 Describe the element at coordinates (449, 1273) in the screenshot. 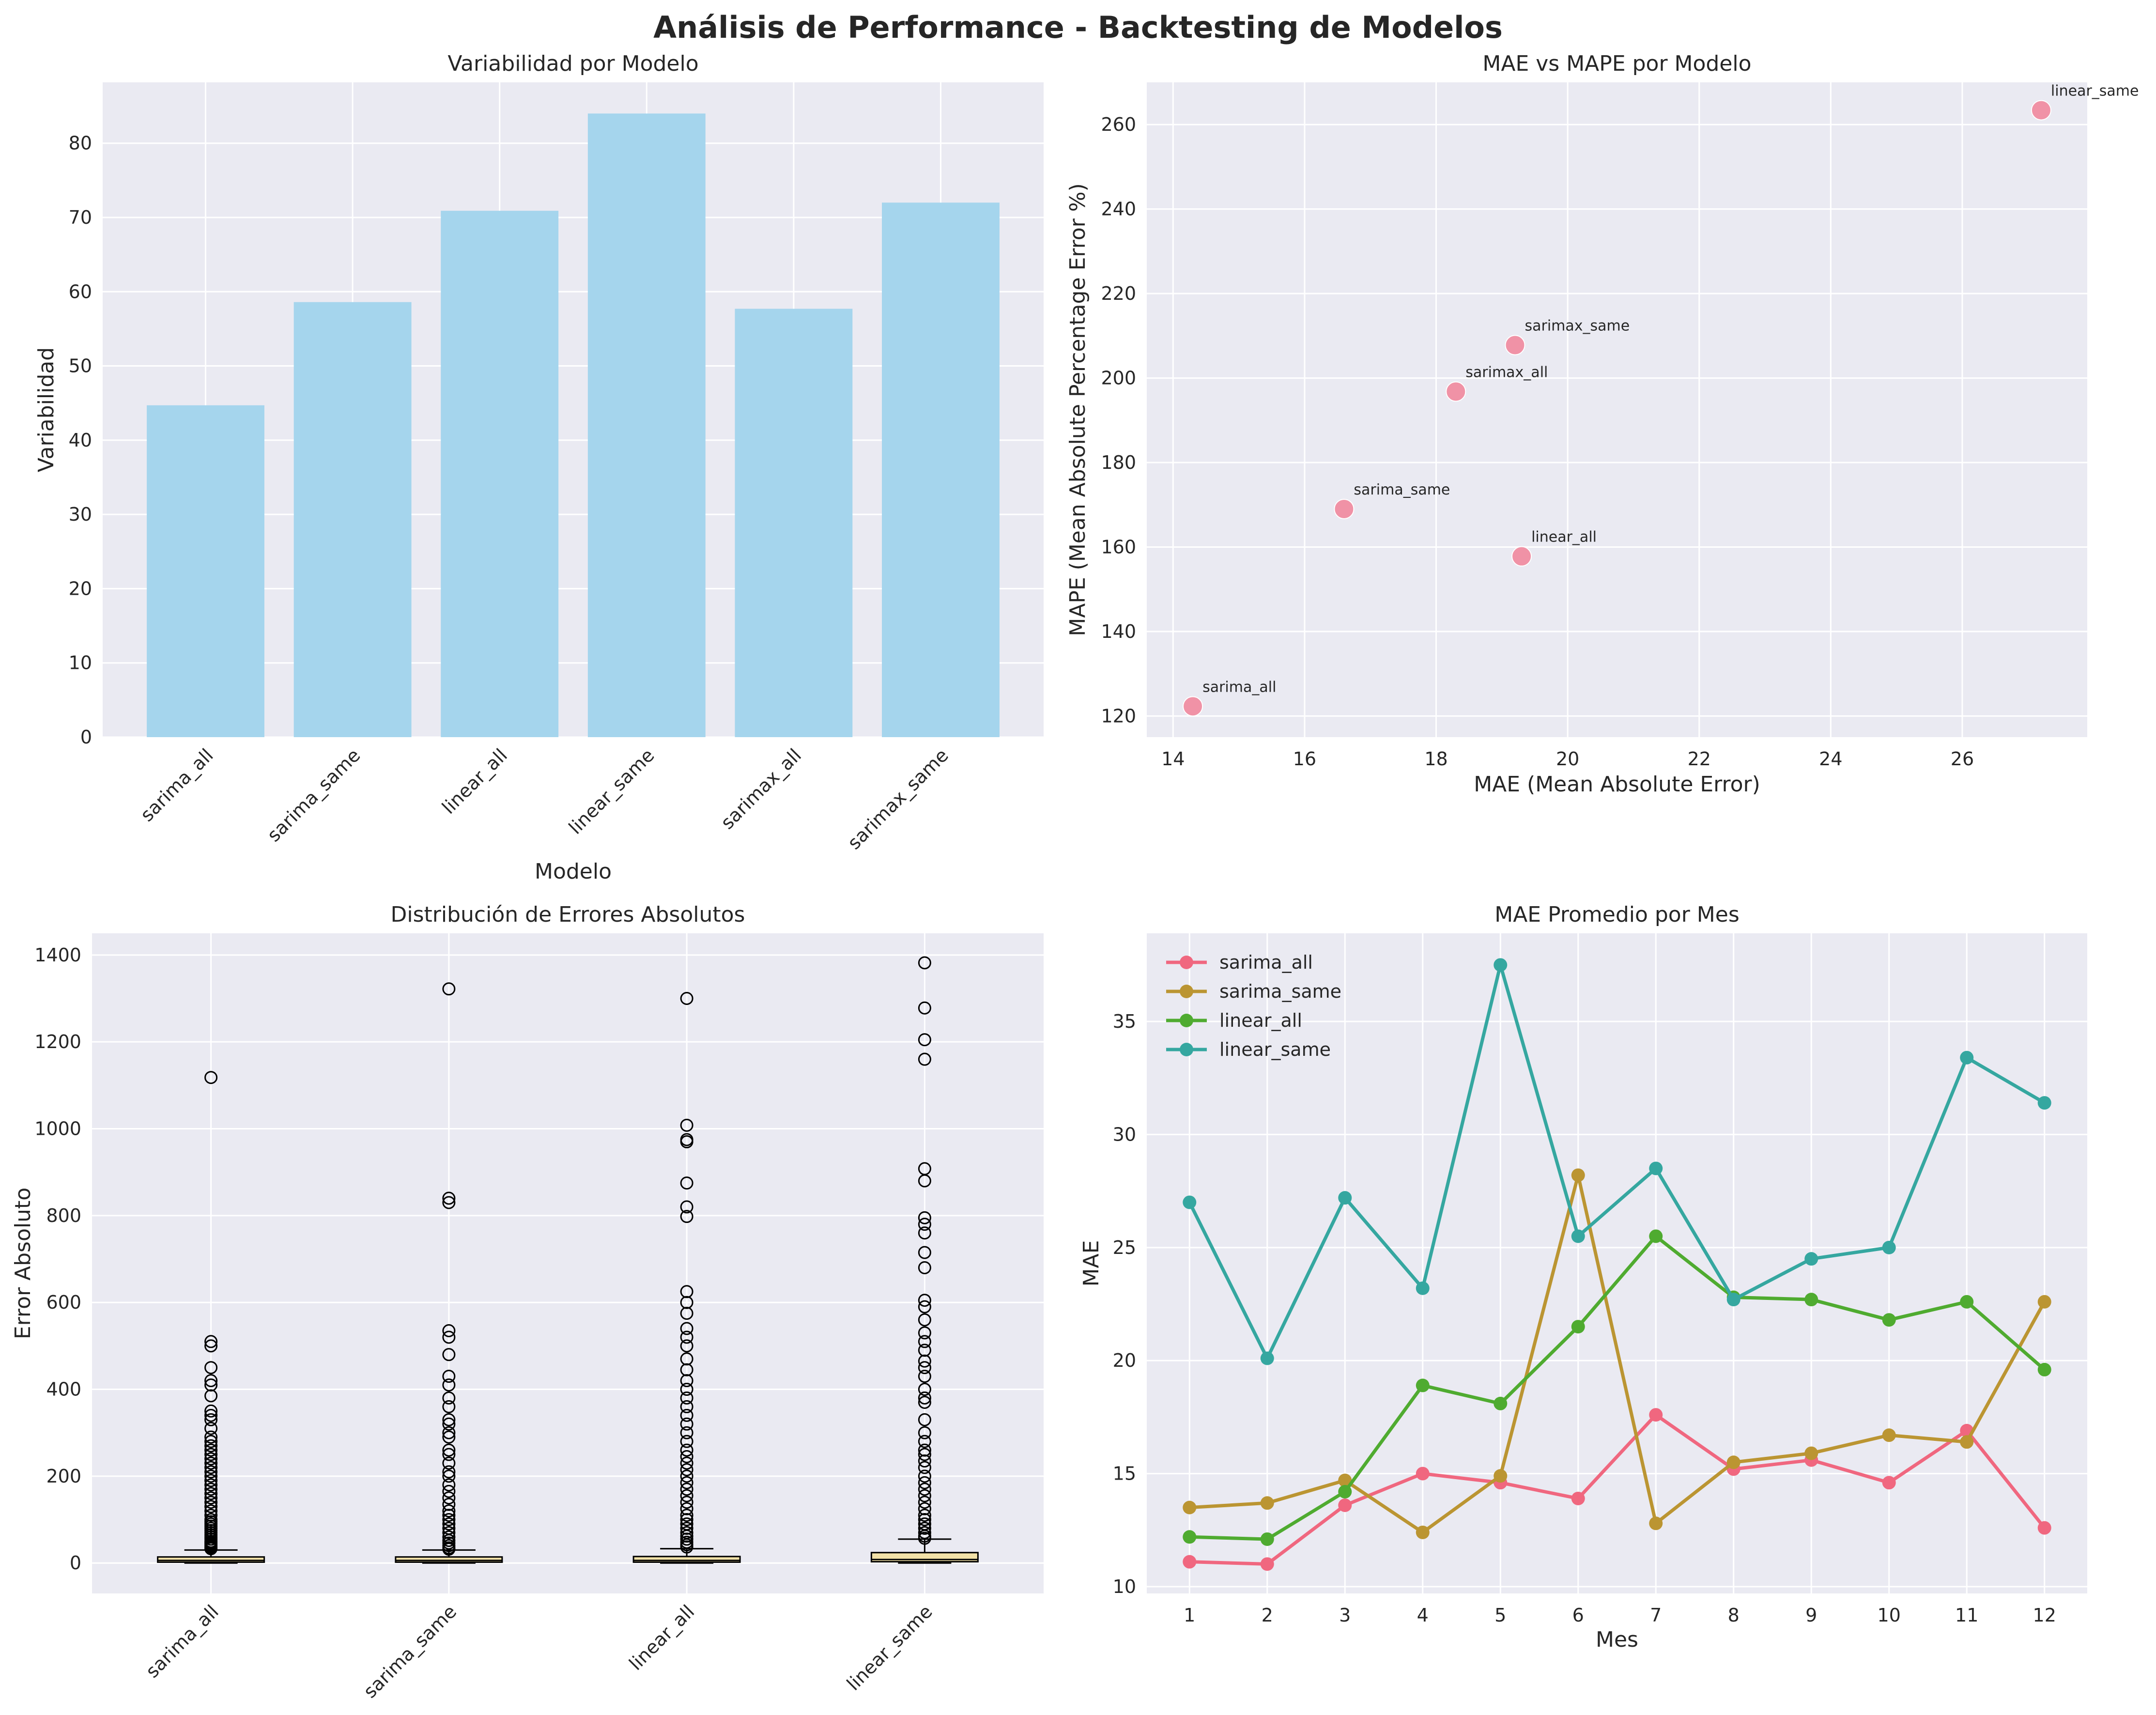

I see `box-sarima_same` at that location.